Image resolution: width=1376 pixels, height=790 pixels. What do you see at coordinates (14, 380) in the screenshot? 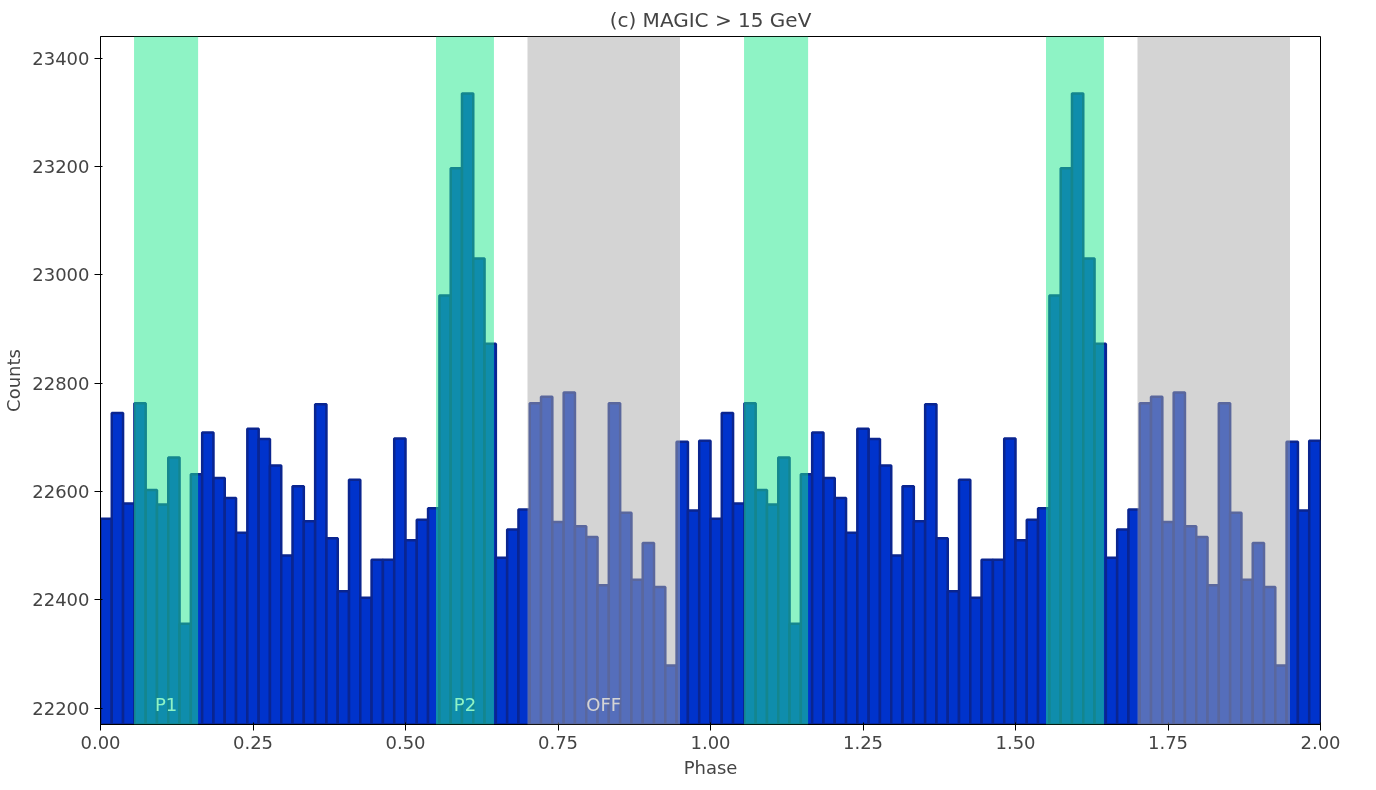
I see `y-axis-title: Counts` at bounding box center [14, 380].